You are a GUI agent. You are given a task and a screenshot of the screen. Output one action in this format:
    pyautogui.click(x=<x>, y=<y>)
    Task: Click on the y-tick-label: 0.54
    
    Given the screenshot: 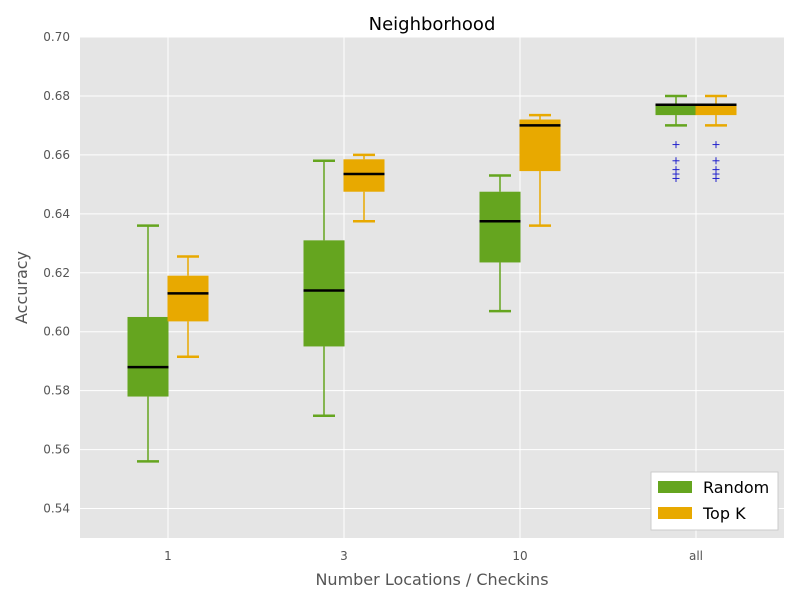 What is the action you would take?
    pyautogui.click(x=56, y=509)
    